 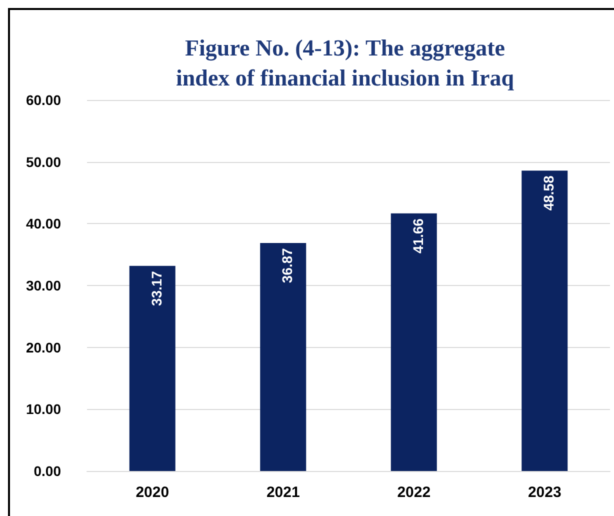 What do you see at coordinates (153, 492) in the screenshot?
I see `x-tick-label: 2020` at bounding box center [153, 492].